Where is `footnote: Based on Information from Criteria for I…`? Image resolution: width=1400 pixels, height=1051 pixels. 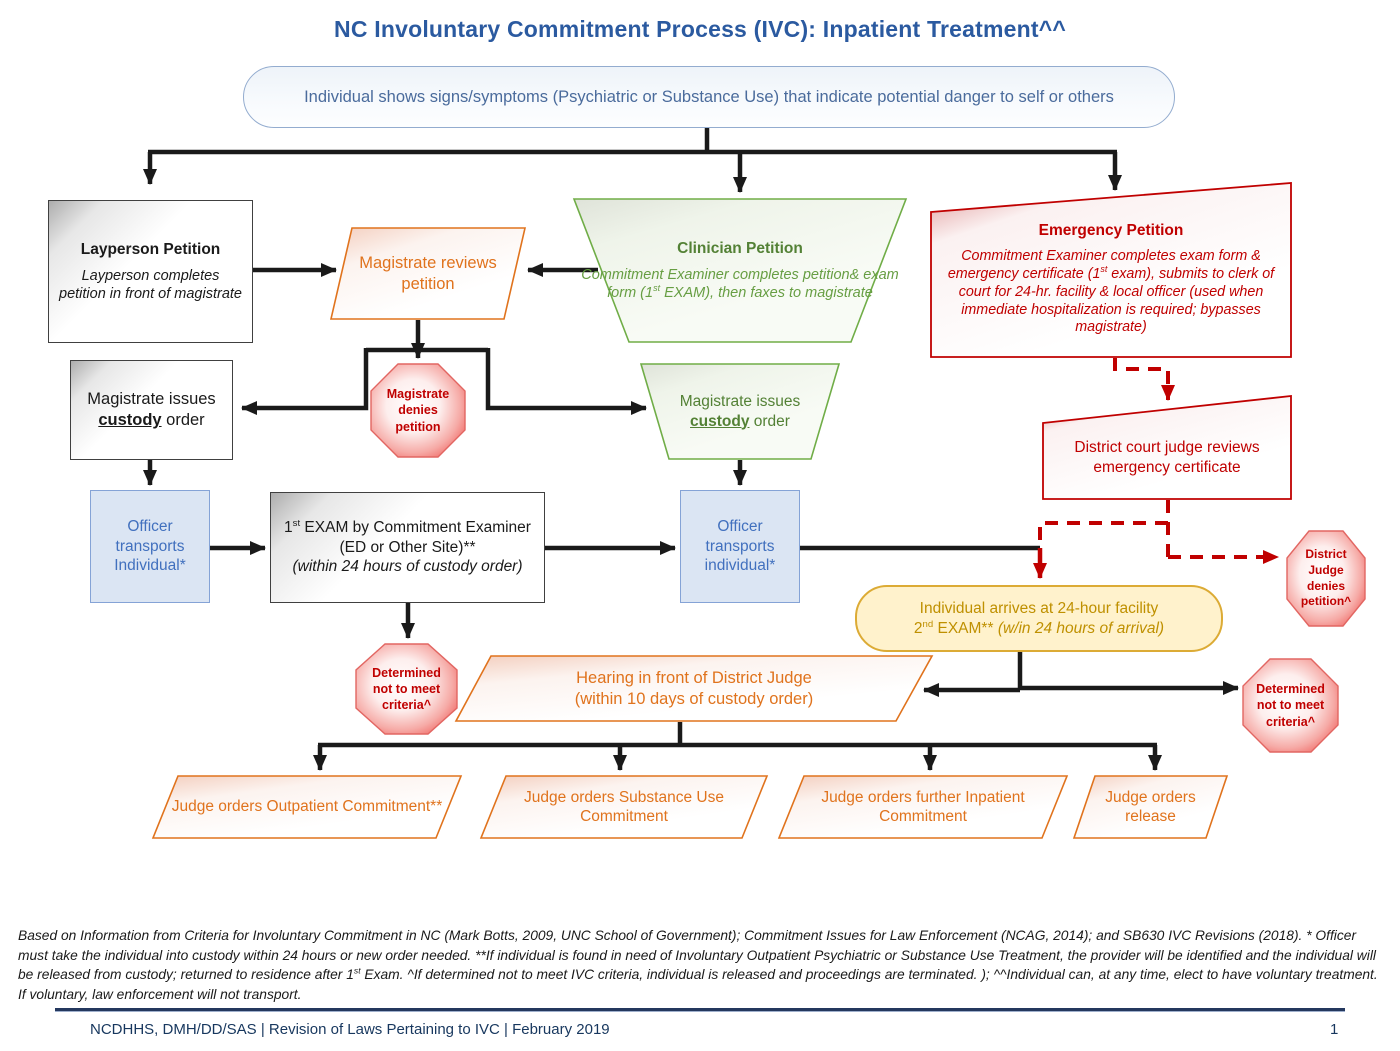
footnote: Based on Information from Criteria for I… is located at coordinates (698, 965).